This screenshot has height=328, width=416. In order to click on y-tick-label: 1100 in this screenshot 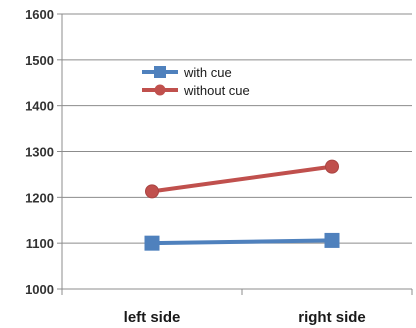, I will do `click(40, 243)`.